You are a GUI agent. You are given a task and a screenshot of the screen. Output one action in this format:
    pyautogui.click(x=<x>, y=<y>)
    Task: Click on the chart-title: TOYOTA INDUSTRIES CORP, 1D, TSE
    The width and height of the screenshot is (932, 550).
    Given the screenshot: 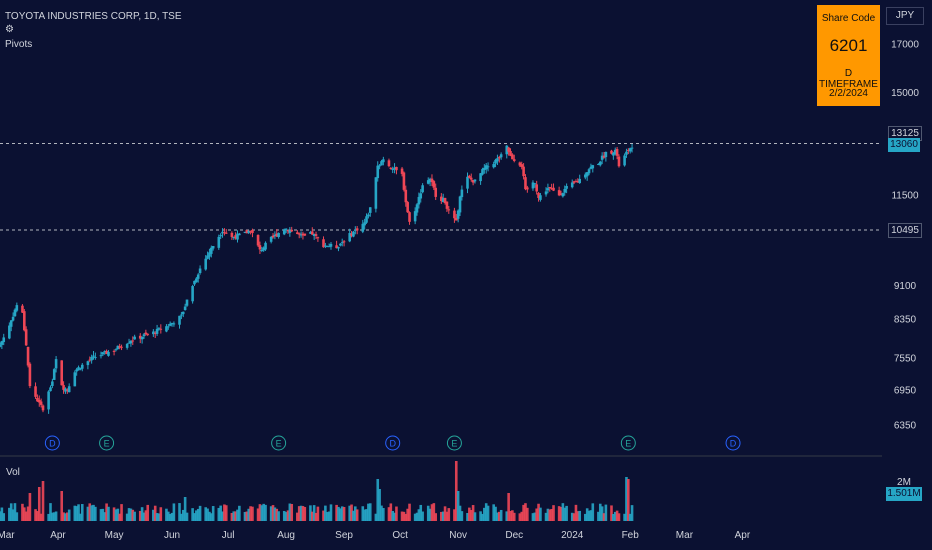 What is the action you would take?
    pyautogui.click(x=93, y=16)
    